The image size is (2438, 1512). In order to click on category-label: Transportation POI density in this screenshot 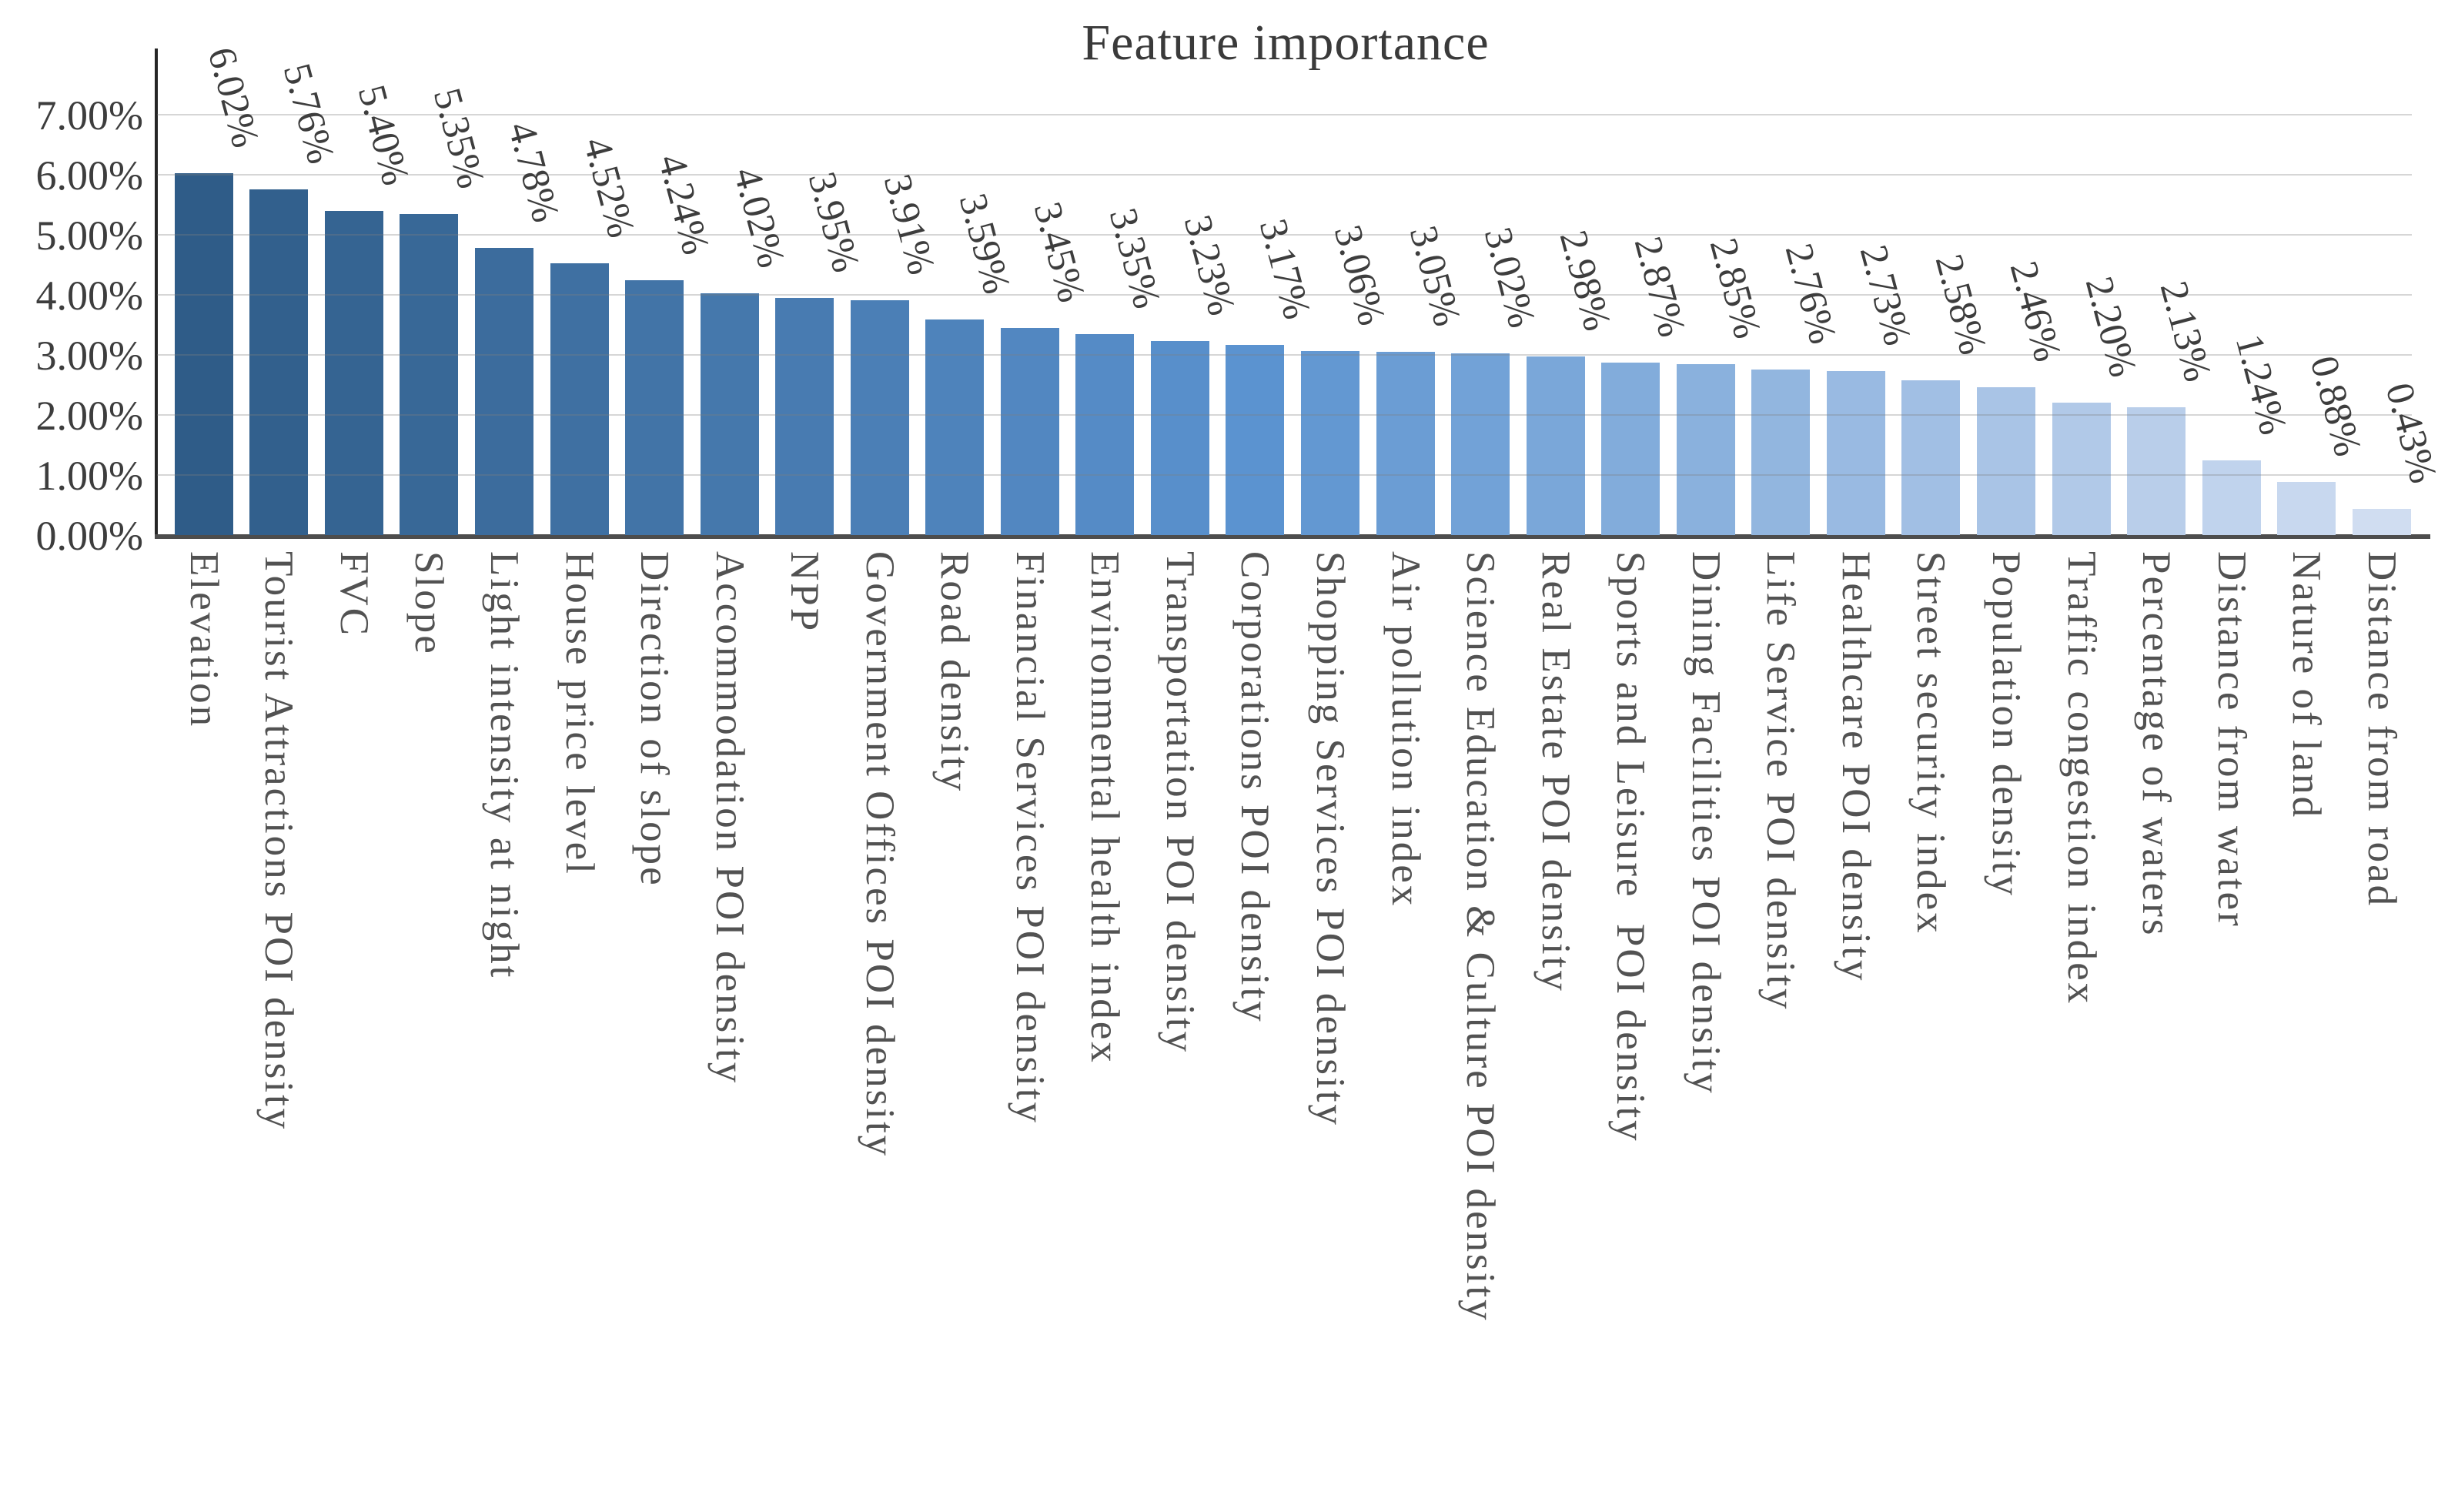, I will do `click(1180, 803)`.